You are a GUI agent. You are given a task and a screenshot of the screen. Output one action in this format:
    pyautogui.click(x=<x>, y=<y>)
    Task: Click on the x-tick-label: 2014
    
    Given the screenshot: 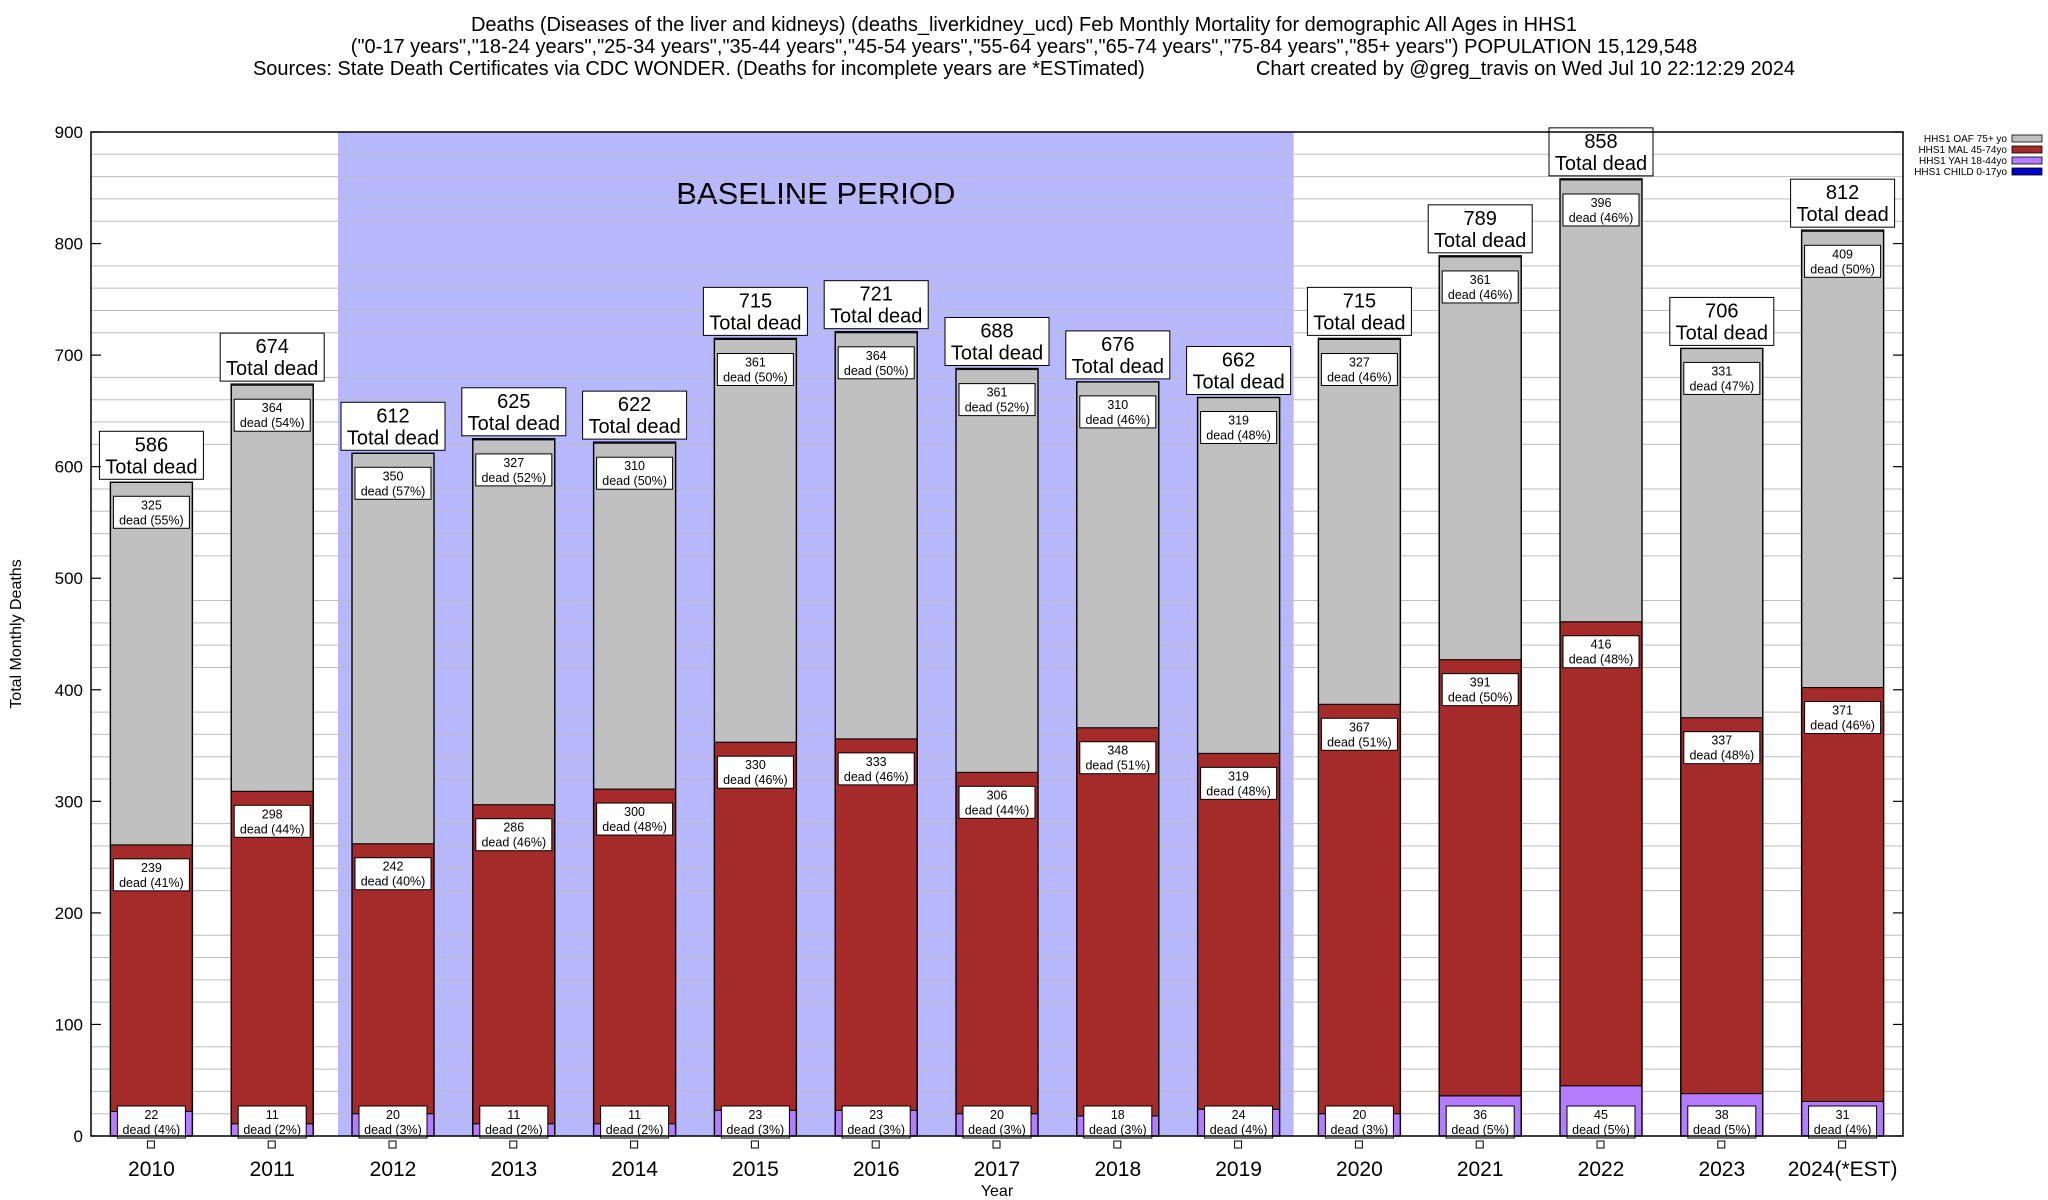 What is the action you would take?
    pyautogui.click(x=634, y=1169)
    